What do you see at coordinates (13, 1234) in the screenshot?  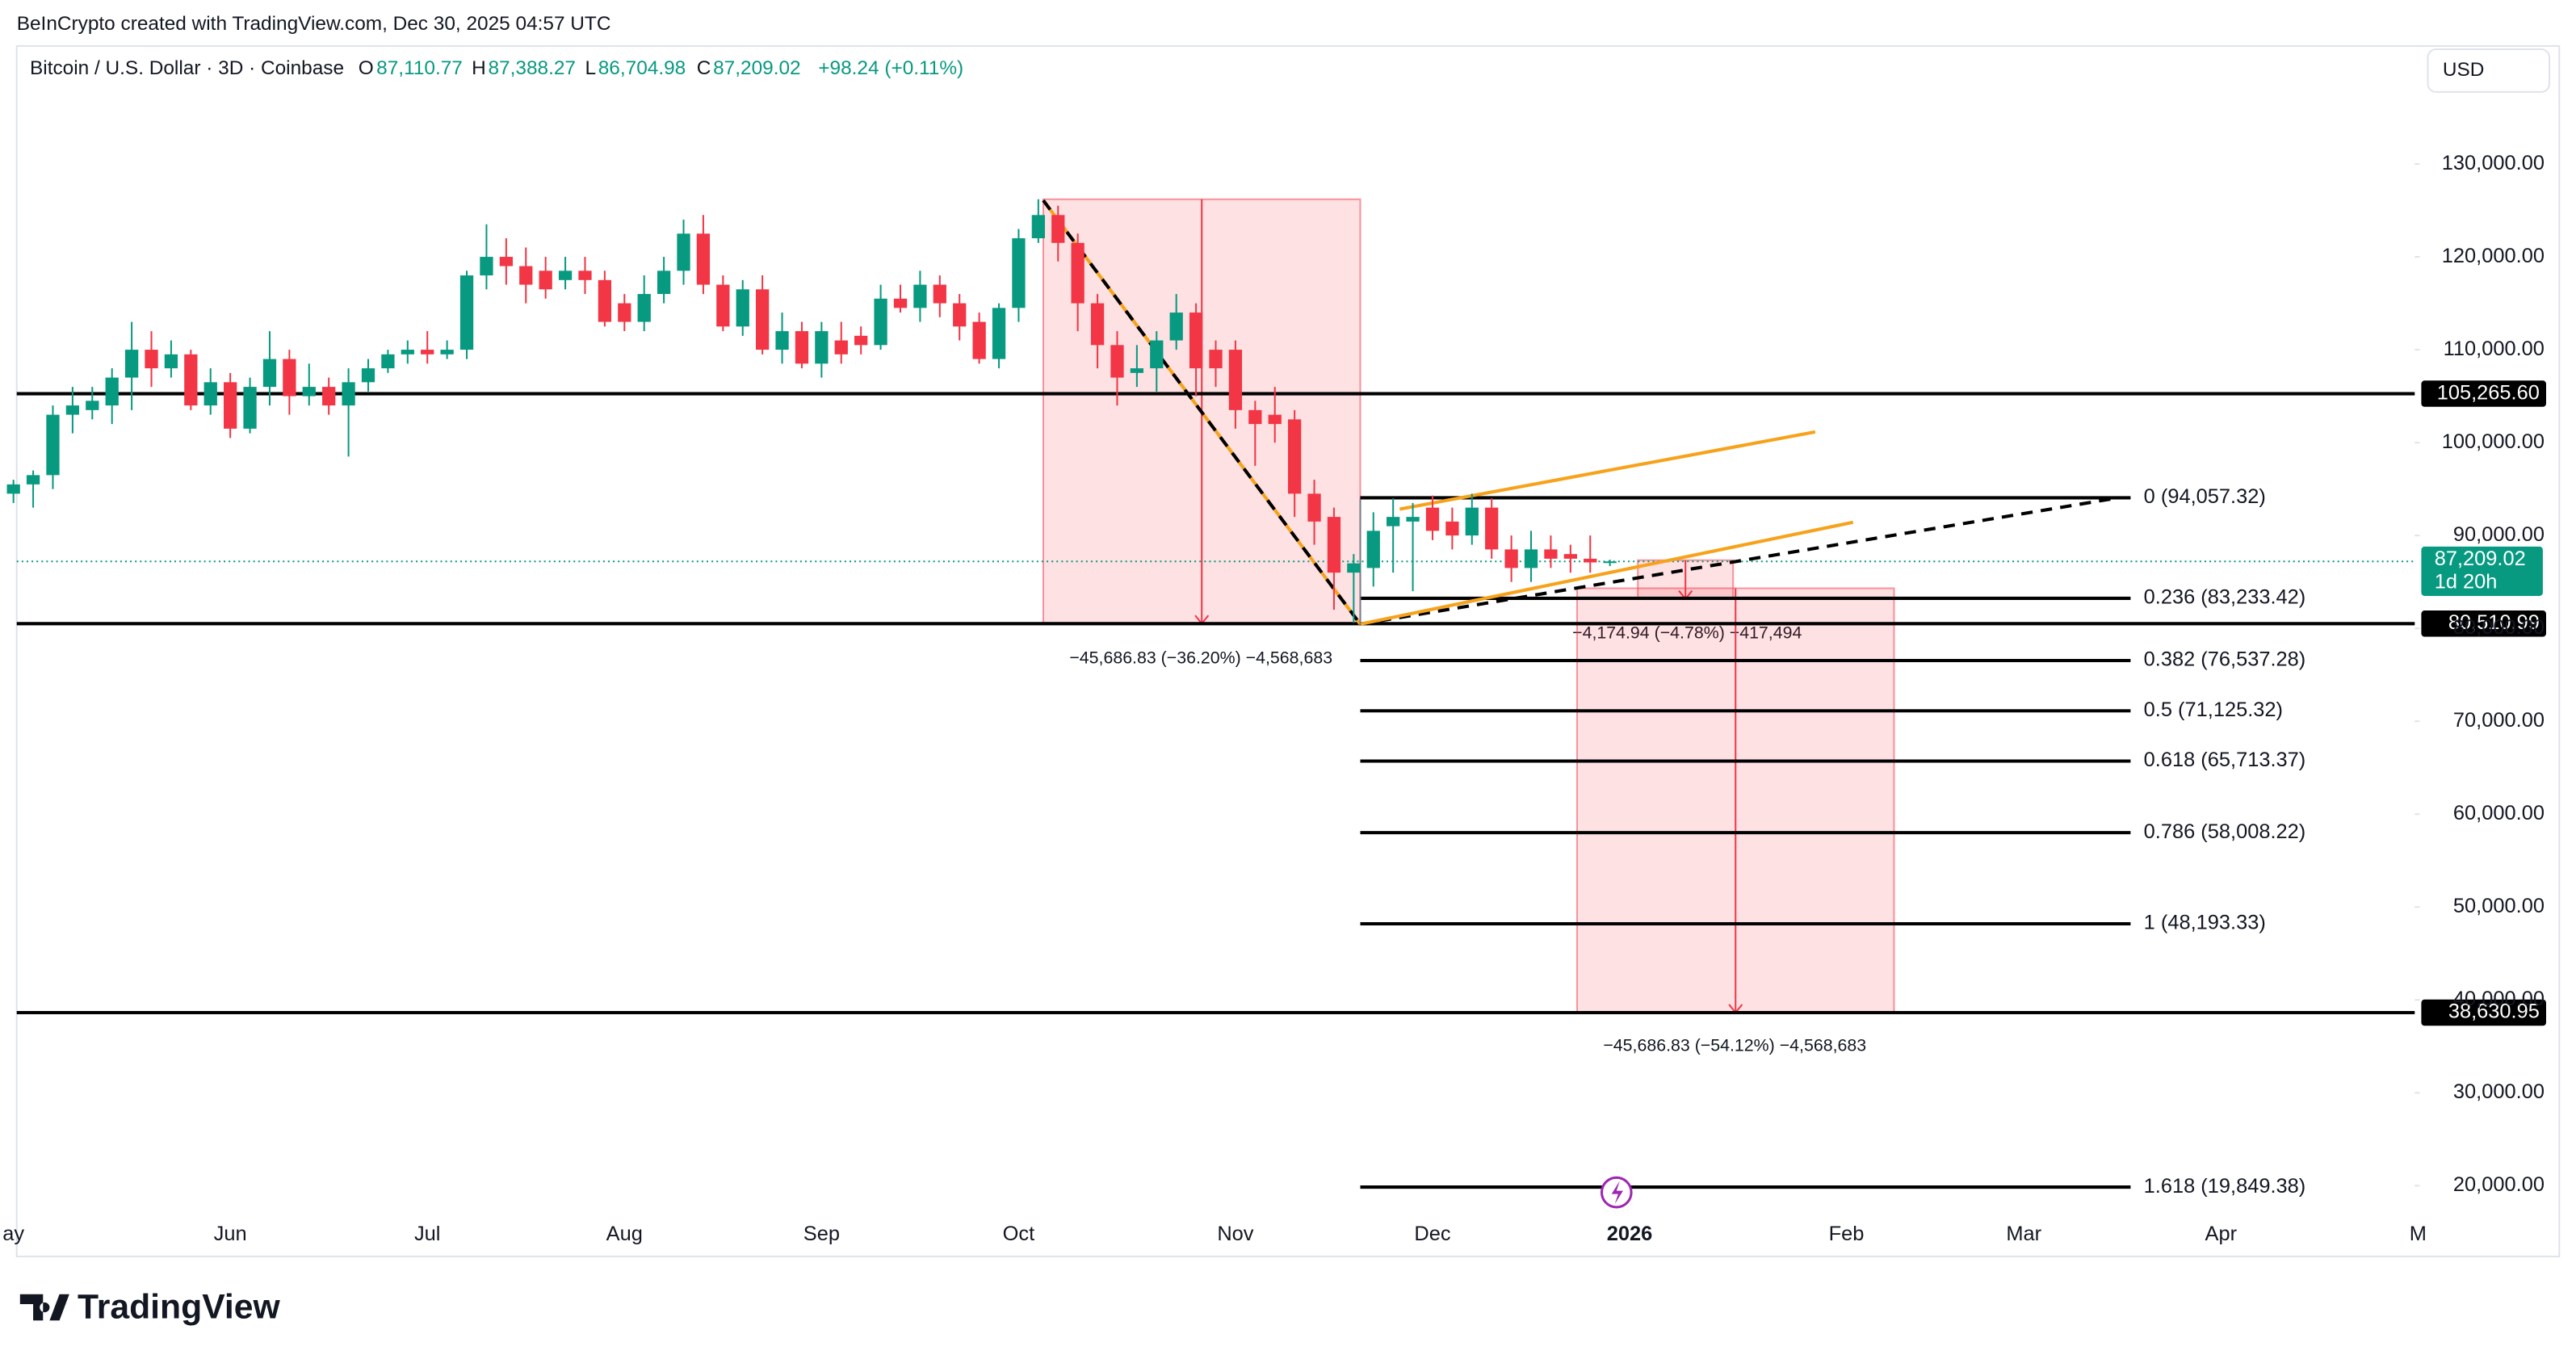 I see `x-tick-label: ay` at bounding box center [13, 1234].